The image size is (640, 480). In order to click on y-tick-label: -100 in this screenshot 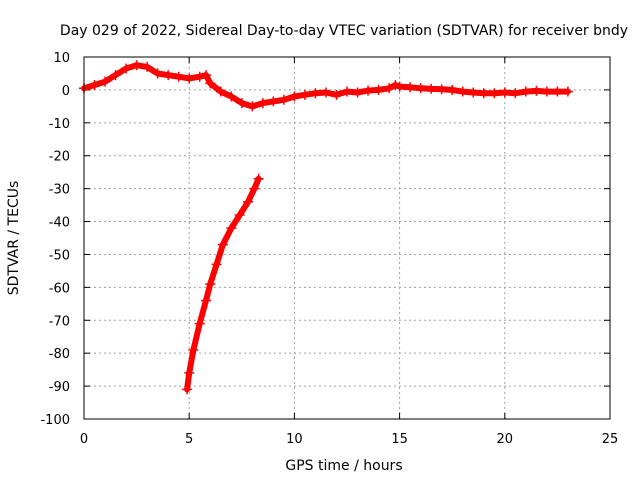, I will do `click(55, 420)`.